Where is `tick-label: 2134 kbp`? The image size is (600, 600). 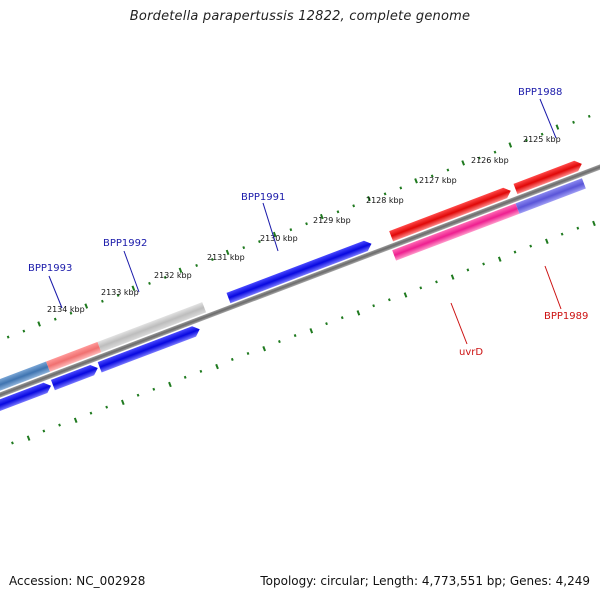
tick-label: 2134 kbp is located at coordinates (66, 309).